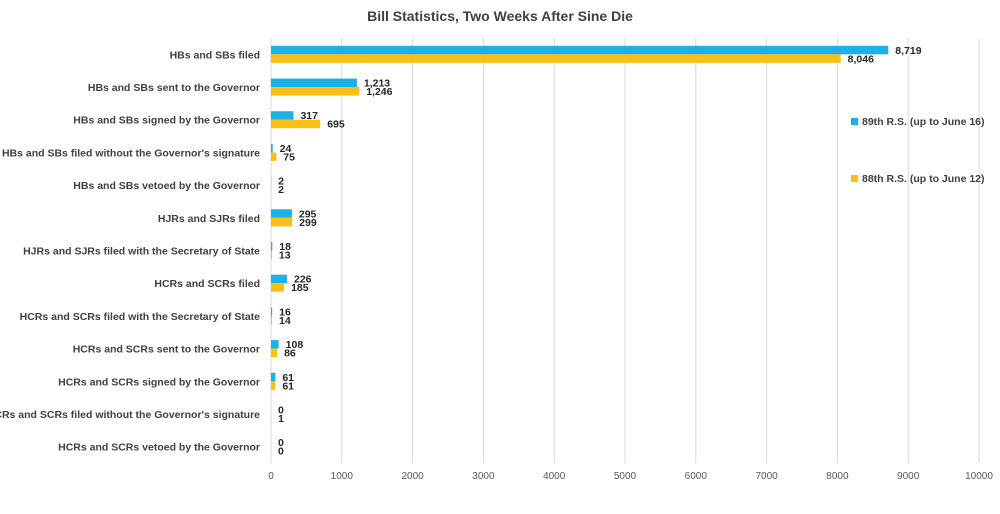 This screenshot has height=514, width=1000. I want to click on data-label-s2-hbs-and-sbs-sent-to-the-governor: 1,246, so click(379, 92).